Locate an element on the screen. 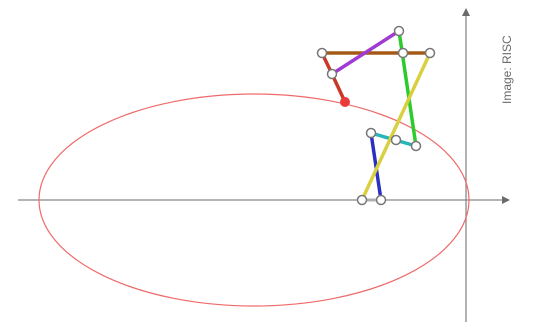 The image size is (537, 328). image-credit-text: Image: RISC is located at coordinates (507, 69).